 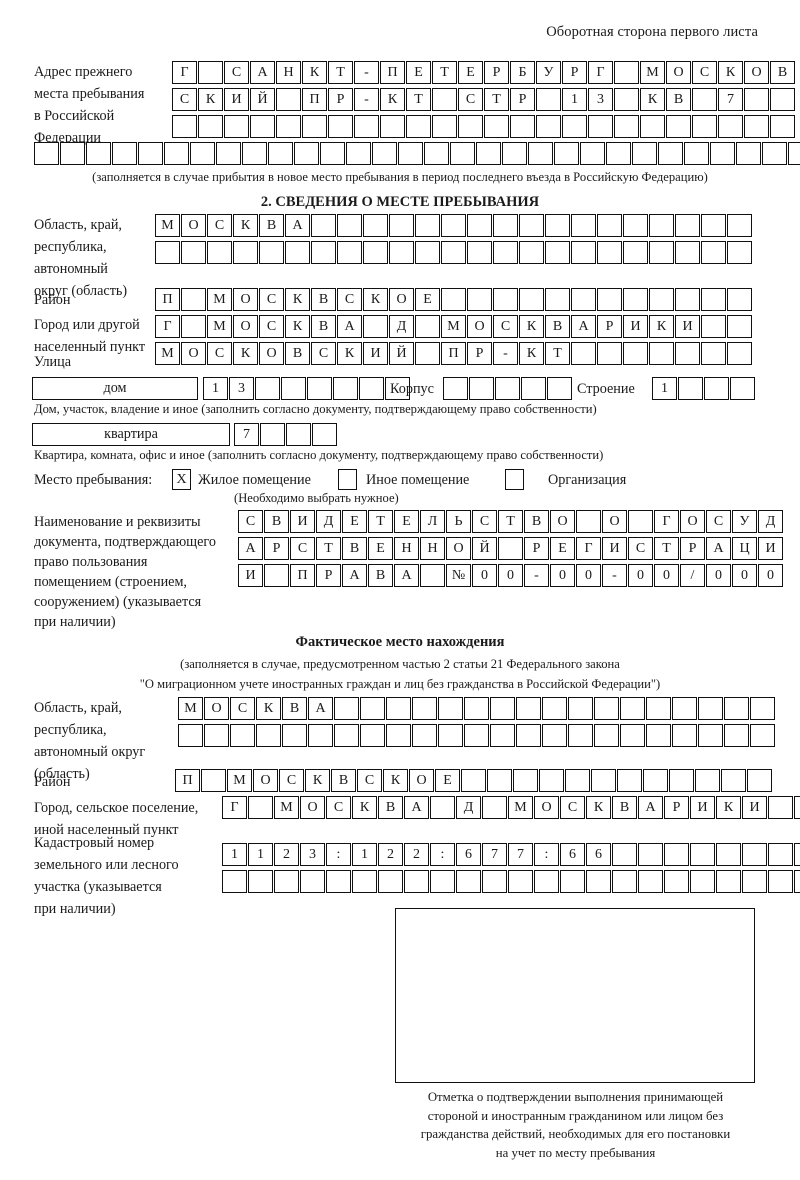 I want to click on actual-city-cell-10: Д, so click(x=468, y=807).